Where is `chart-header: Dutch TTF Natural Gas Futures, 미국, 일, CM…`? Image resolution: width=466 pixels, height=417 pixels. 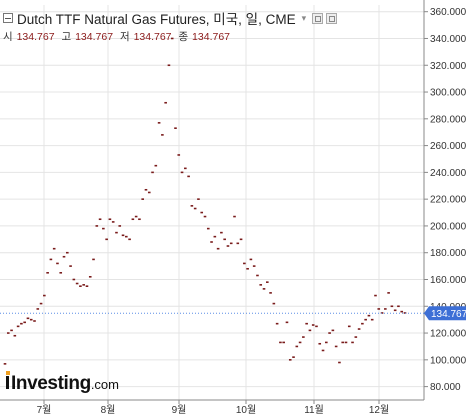
chart-header: Dutch TTF Natural Gas Futures, 미국, 일, CM… is located at coordinates (171, 18).